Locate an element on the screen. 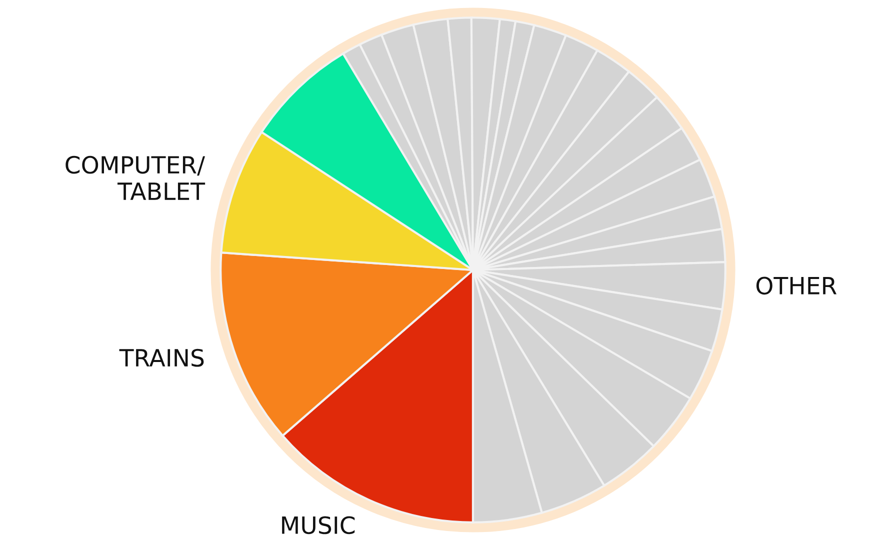  slice-label: TRAINS is located at coordinates (161, 357).